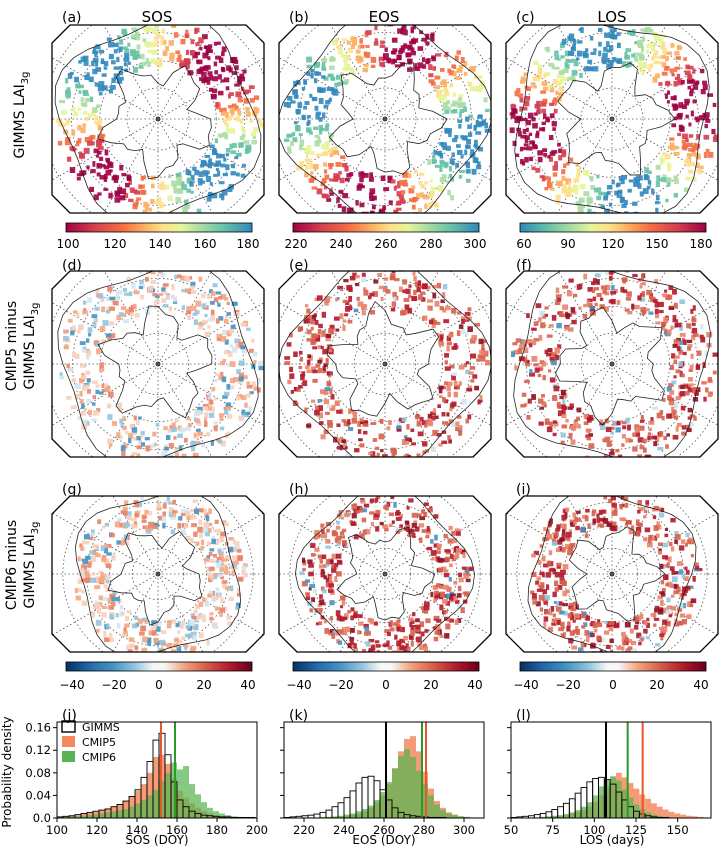  I want to click on map-i, so click(612, 574).